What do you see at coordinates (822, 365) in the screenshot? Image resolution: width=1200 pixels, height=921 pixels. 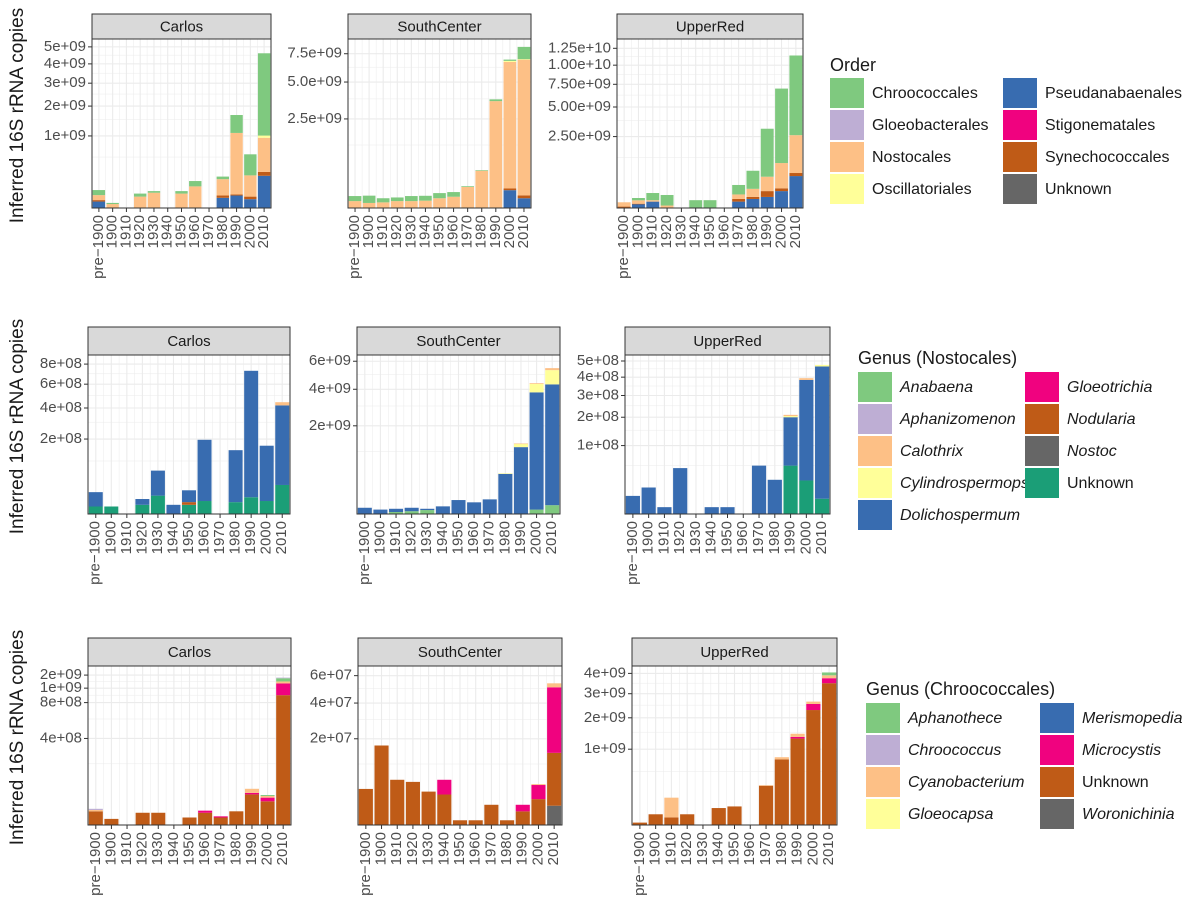 I see `bar-cylindrospermopsis` at bounding box center [822, 365].